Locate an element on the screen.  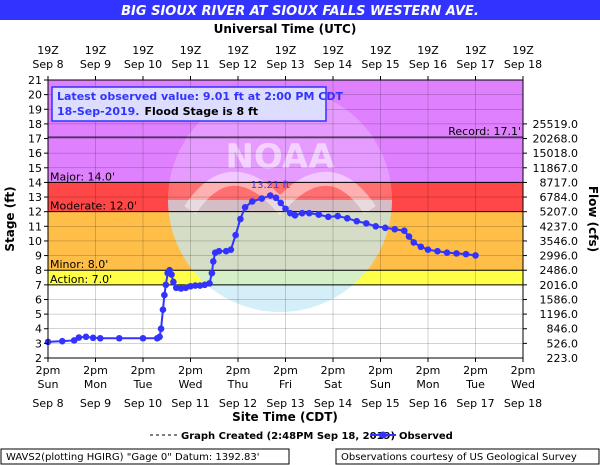
time-tick-day: Thu is located at coordinates (238, 384).